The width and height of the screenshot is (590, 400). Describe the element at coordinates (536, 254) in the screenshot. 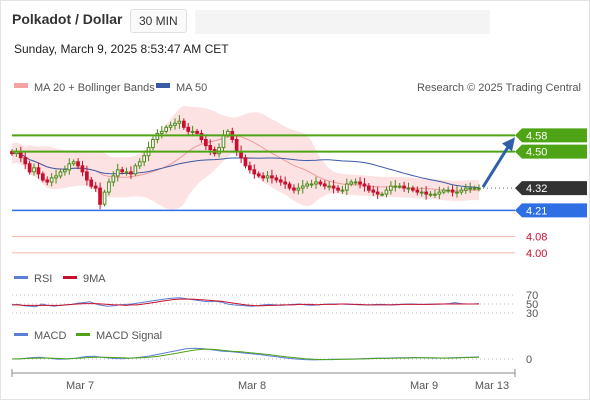

I see `lower-target-label: 4.00` at that location.